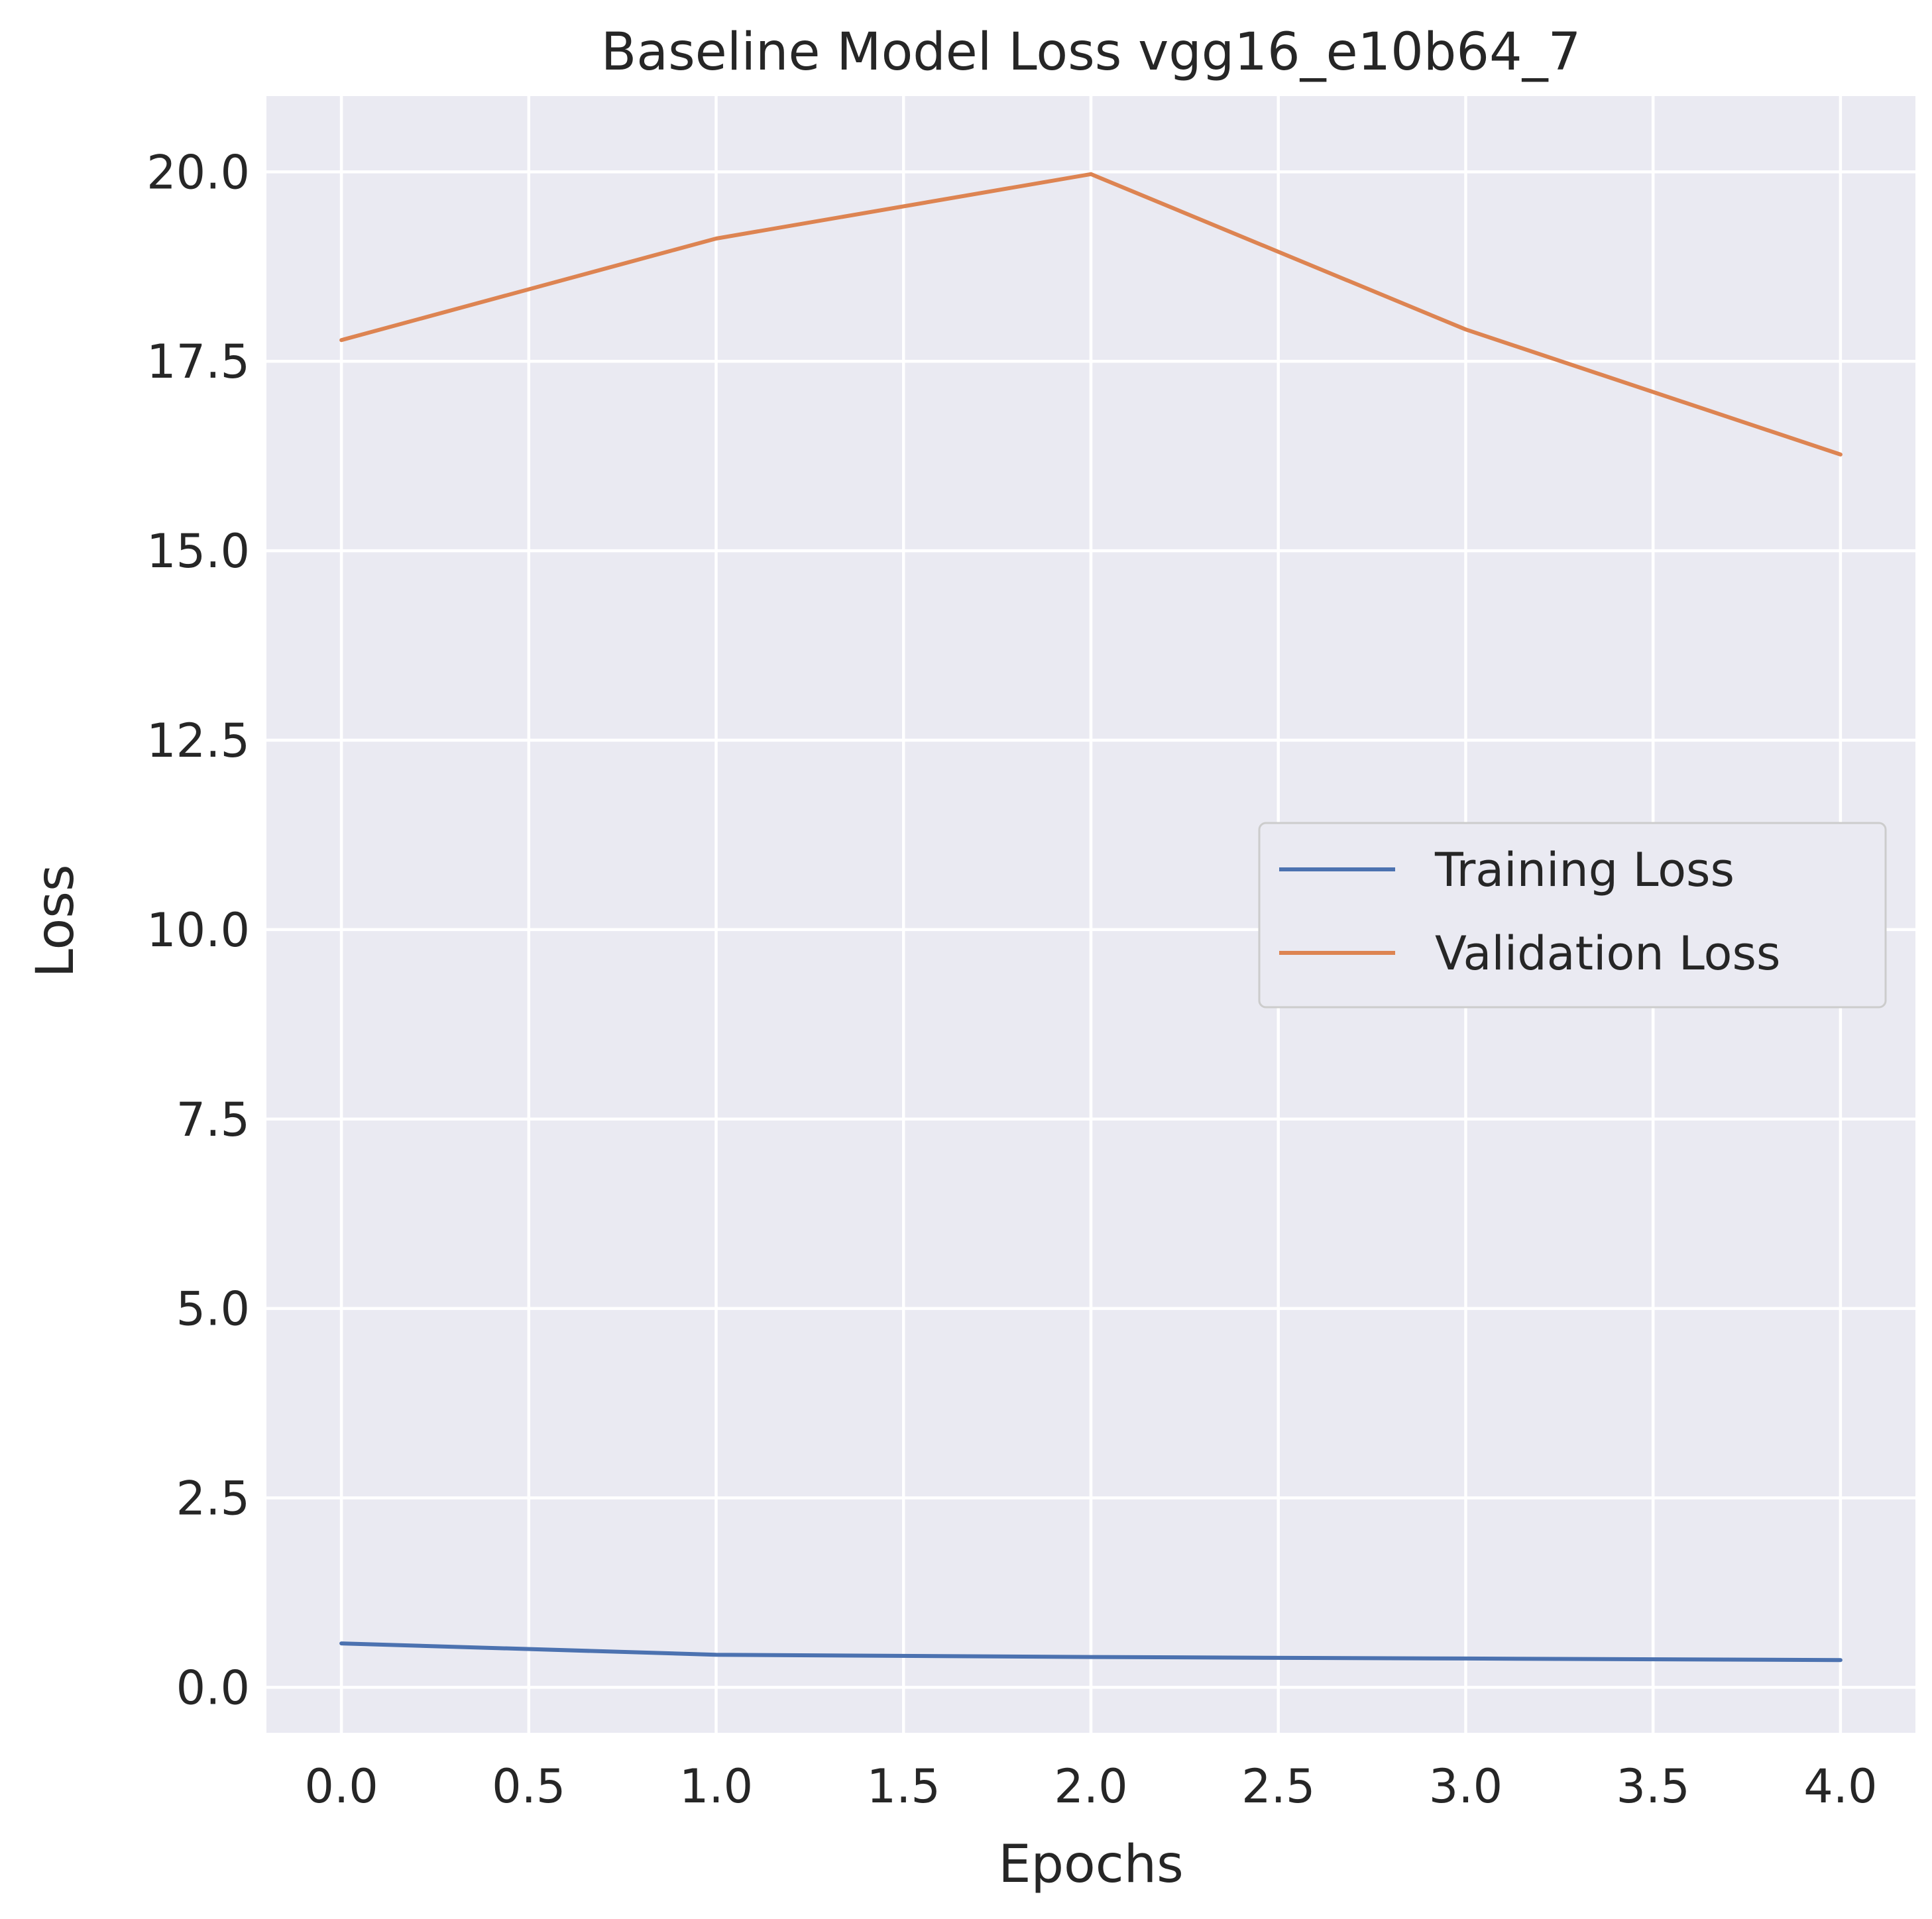 The height and width of the screenshot is (1919, 1932). I want to click on series-line-training, so click(1091, 1652).